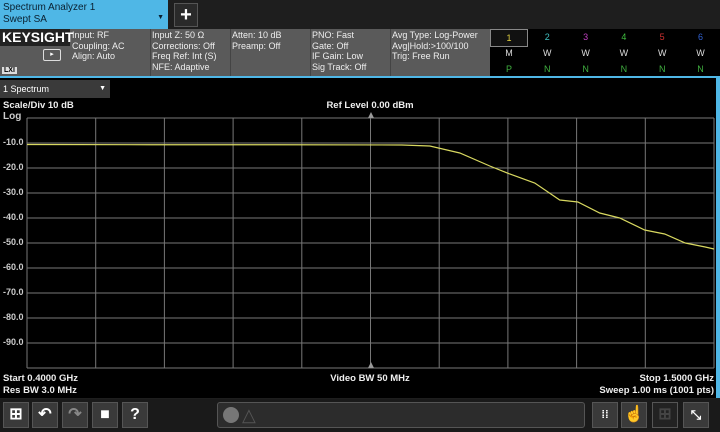 The width and height of the screenshot is (720, 432). What do you see at coordinates (13, 267) in the screenshot?
I see `y-tick-label: -60.0` at bounding box center [13, 267].